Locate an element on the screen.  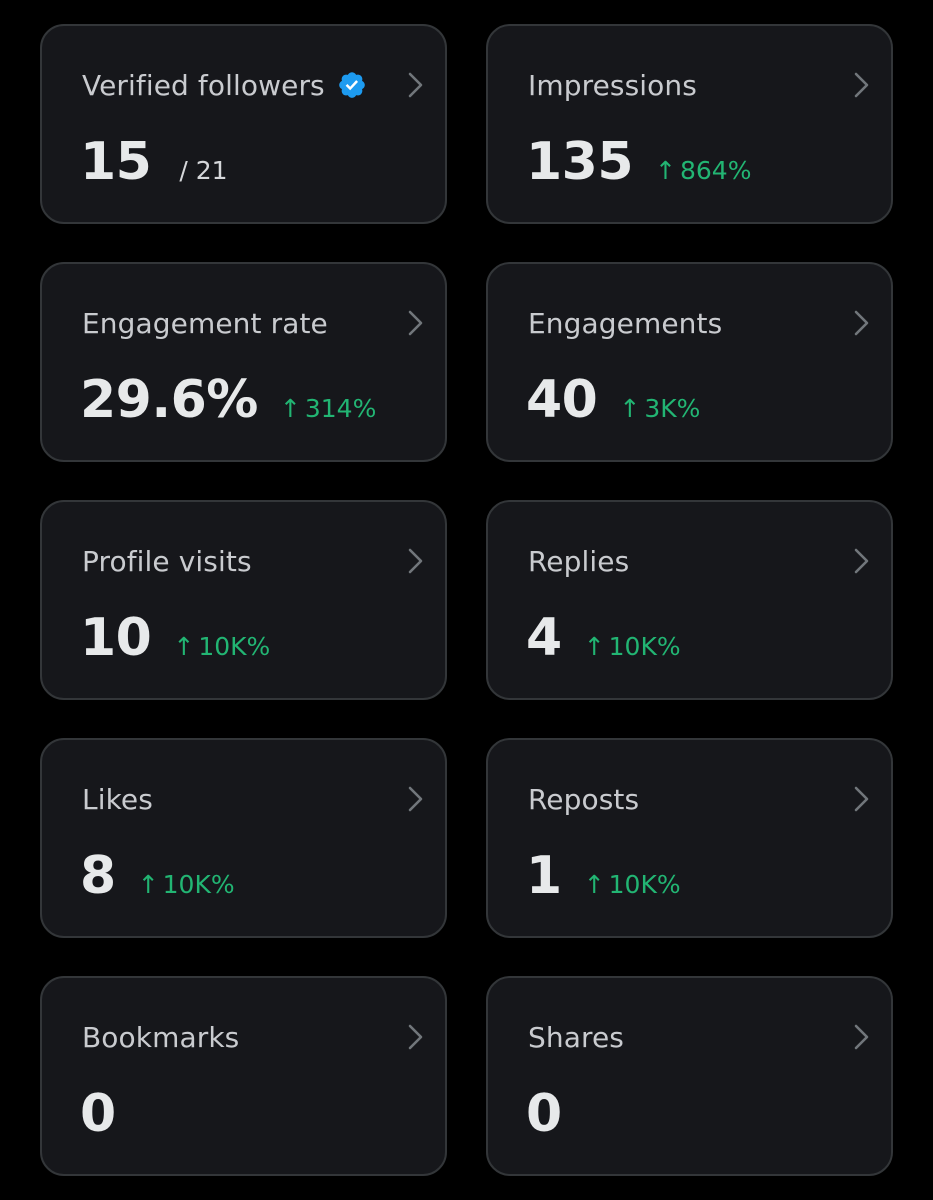
metric-card-likes: Likes 8 ↑ 10K% is located at coordinates (243, 838).